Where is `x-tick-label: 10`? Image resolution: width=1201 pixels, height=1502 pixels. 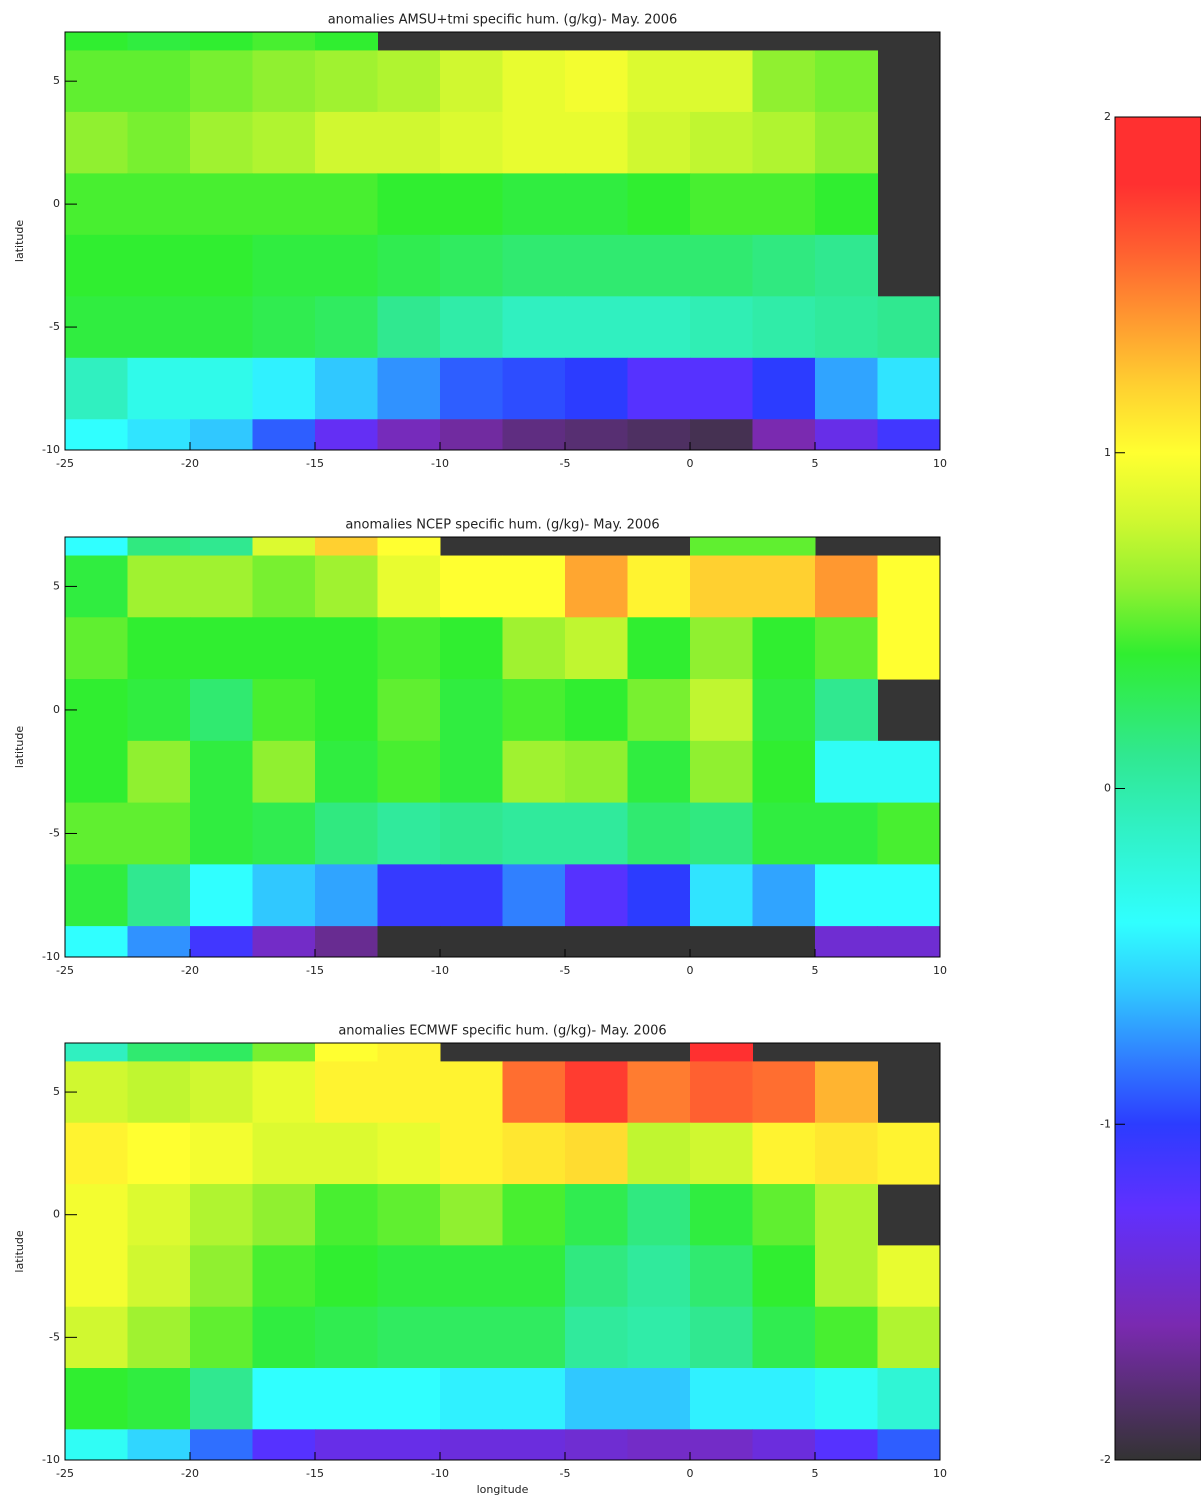 x-tick-label: 10 is located at coordinates (940, 463).